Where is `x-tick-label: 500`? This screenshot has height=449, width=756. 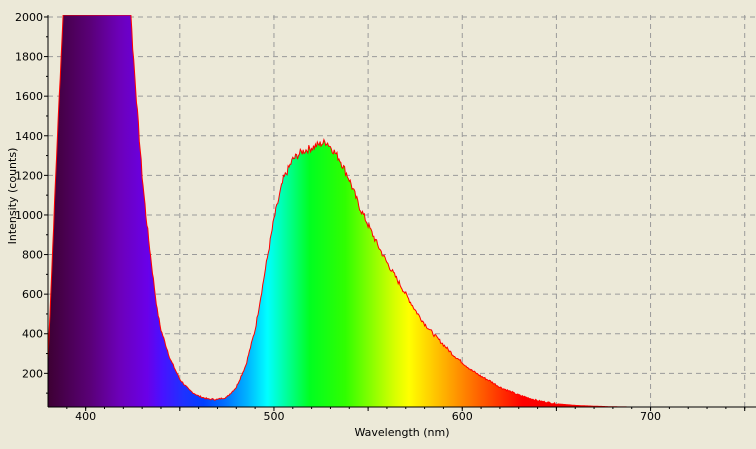 x-tick-label: 500 is located at coordinates (273, 416).